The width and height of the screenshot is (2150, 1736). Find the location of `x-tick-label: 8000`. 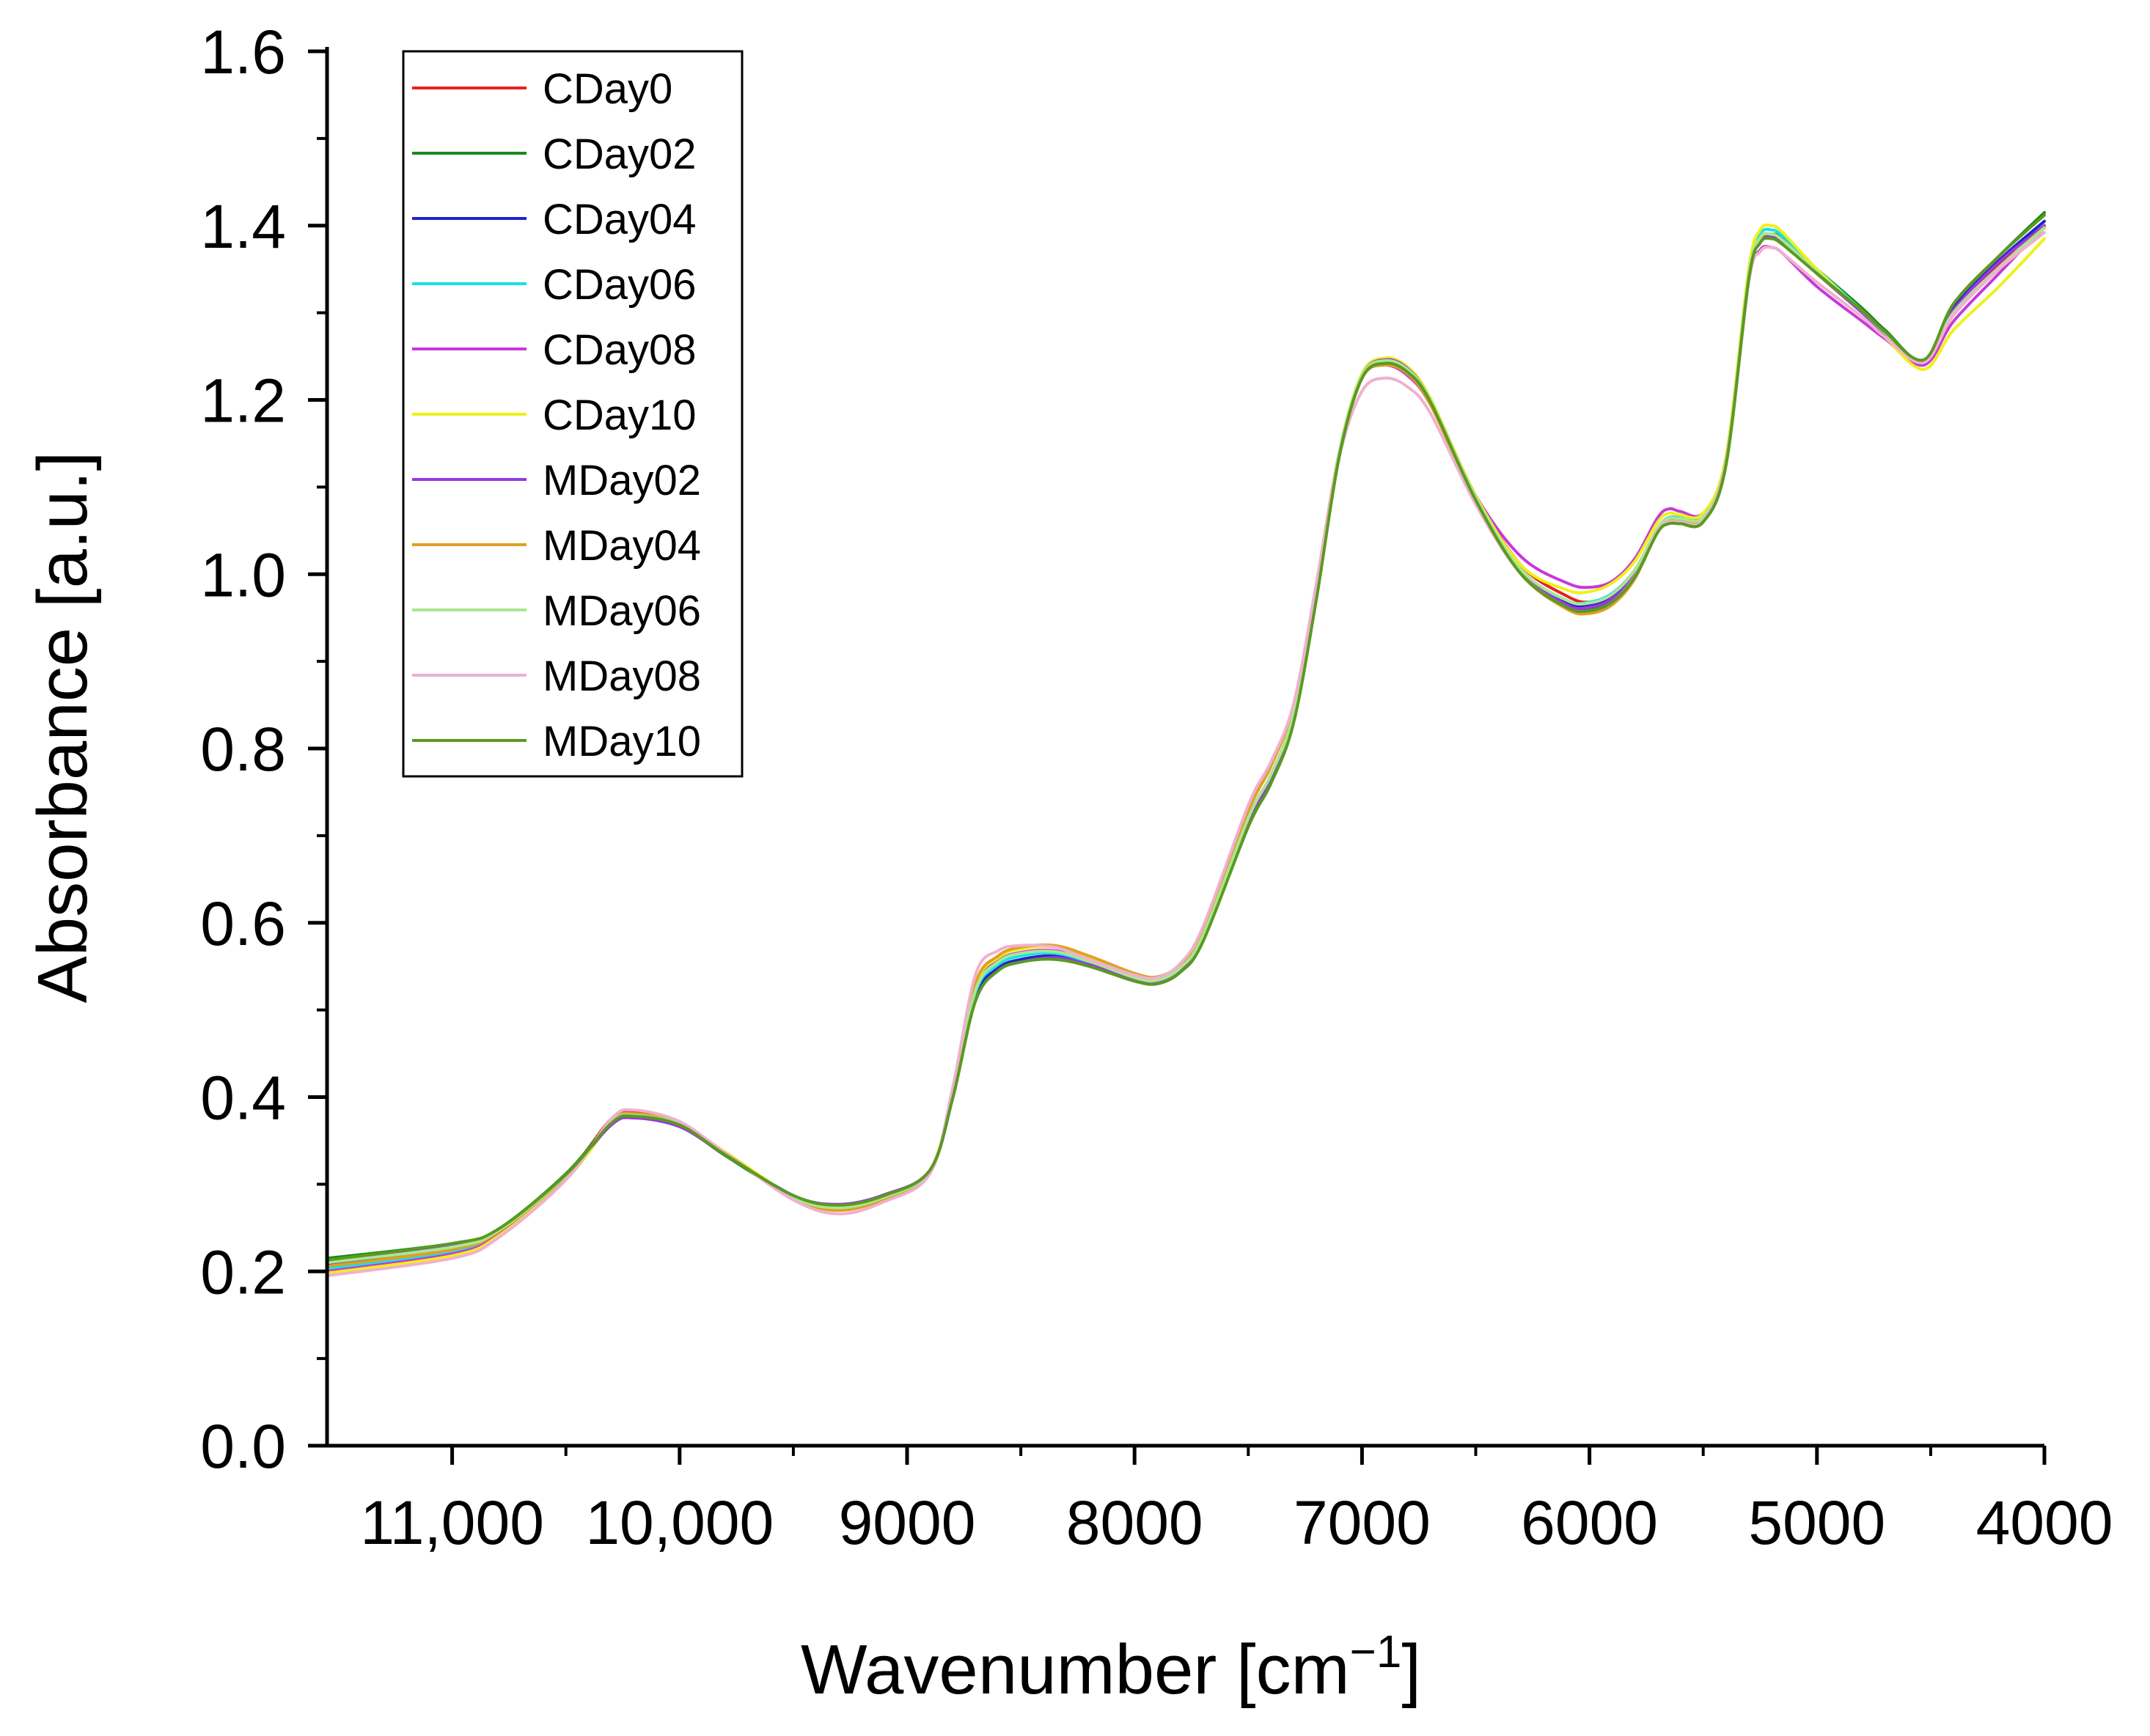

x-tick-label: 8000 is located at coordinates (1134, 1523).